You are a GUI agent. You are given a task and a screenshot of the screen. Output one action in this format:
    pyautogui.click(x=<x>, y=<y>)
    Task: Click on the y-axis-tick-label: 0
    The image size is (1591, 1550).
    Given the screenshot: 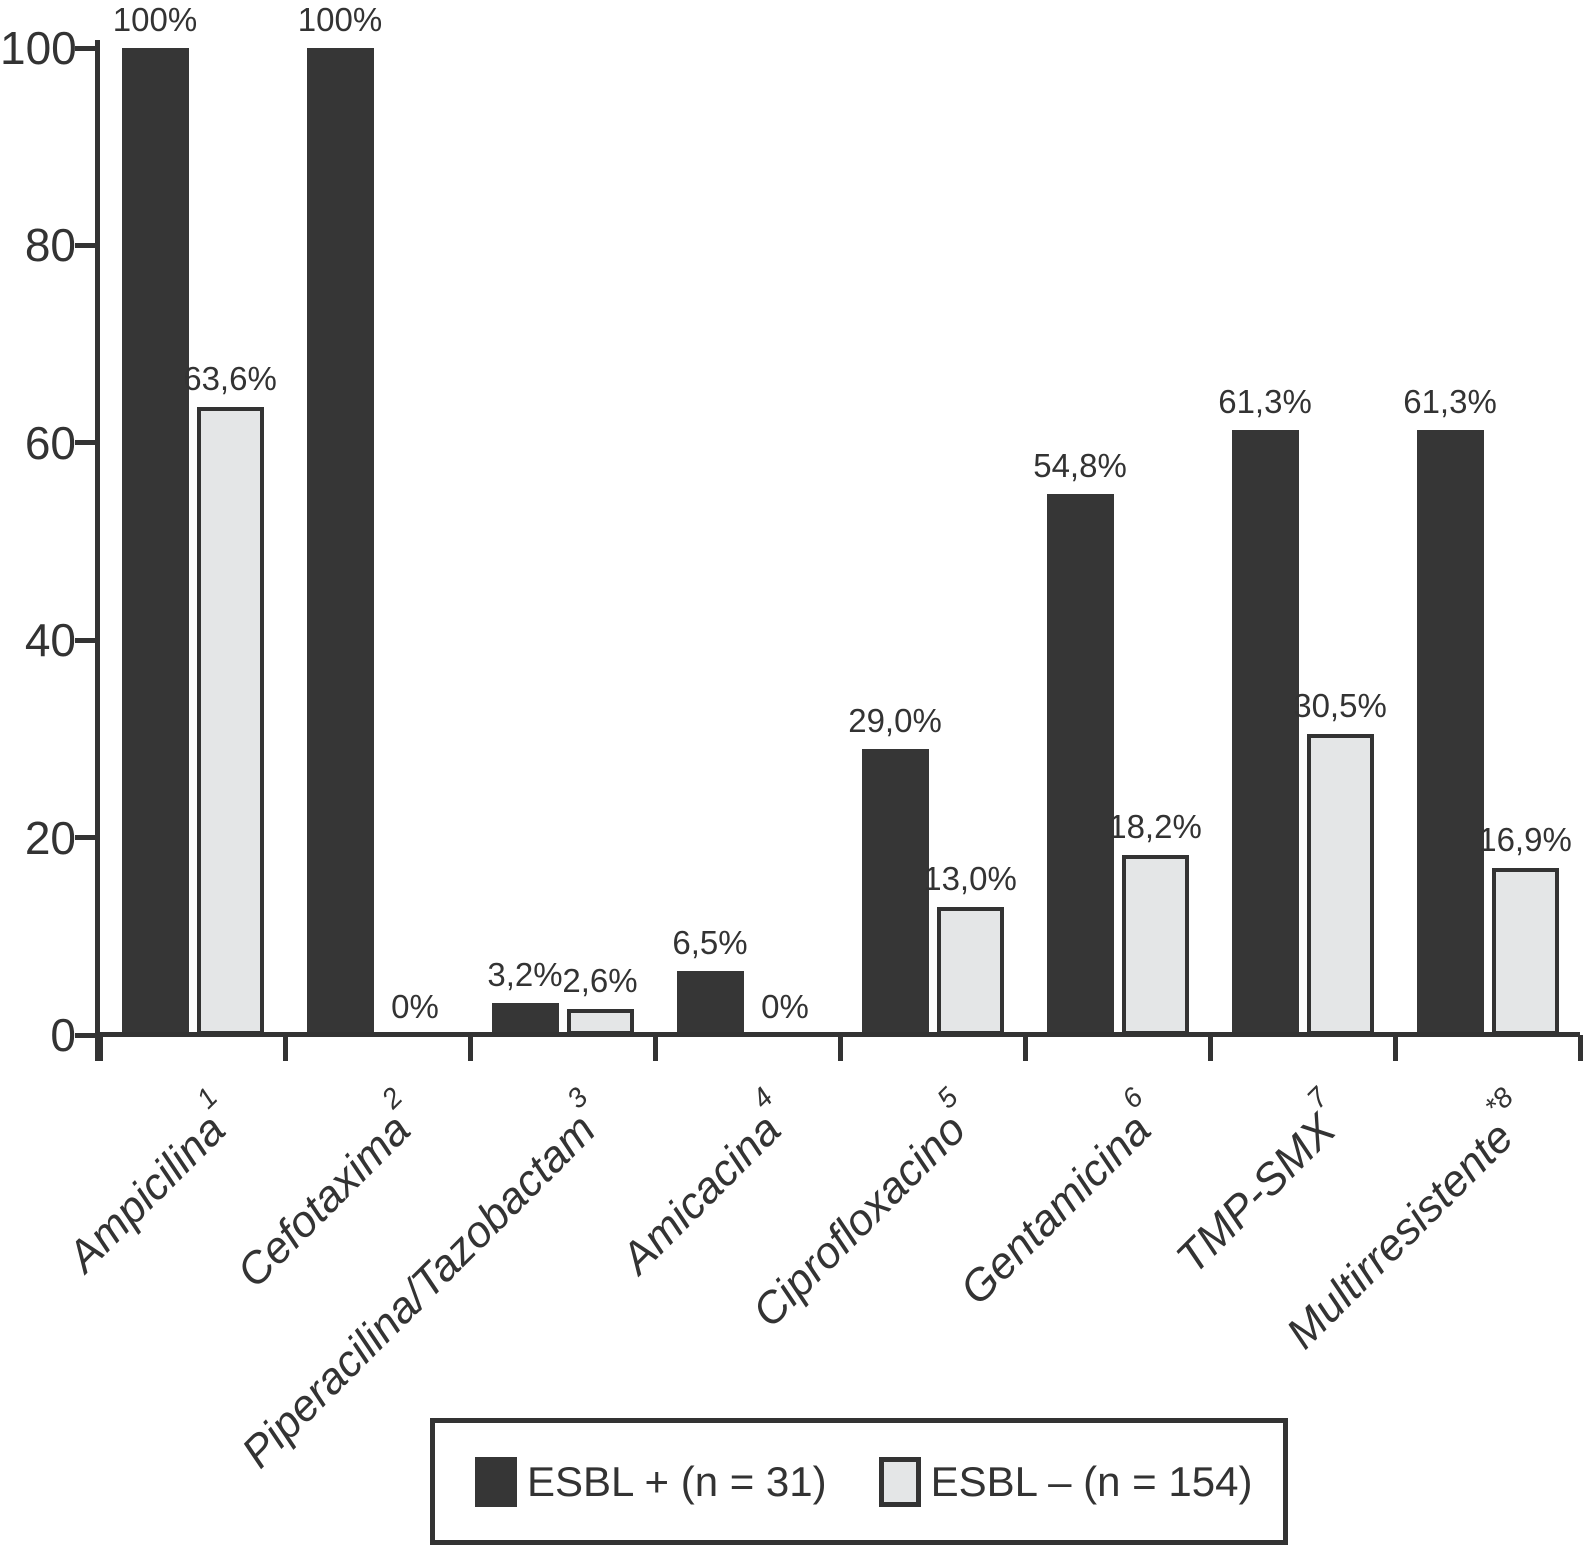 What is the action you would take?
    pyautogui.click(x=63, y=1035)
    